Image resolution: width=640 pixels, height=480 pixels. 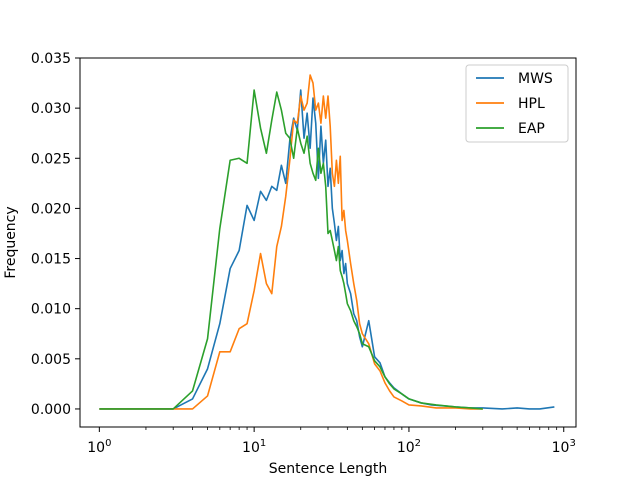 I want to click on x-axis-label: Sentence Length, so click(x=328, y=469).